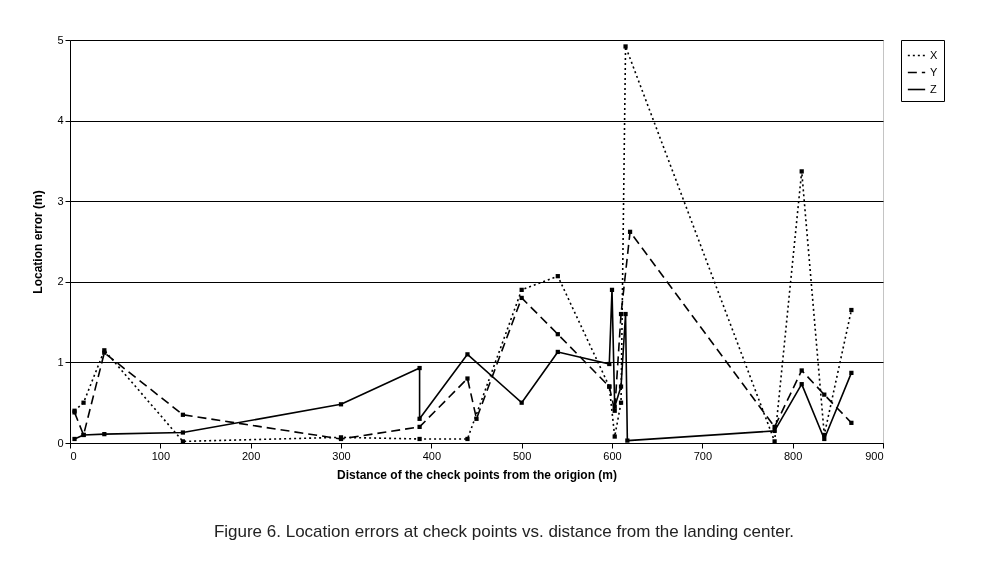  I want to click on y-tick-label: 1, so click(60, 361).